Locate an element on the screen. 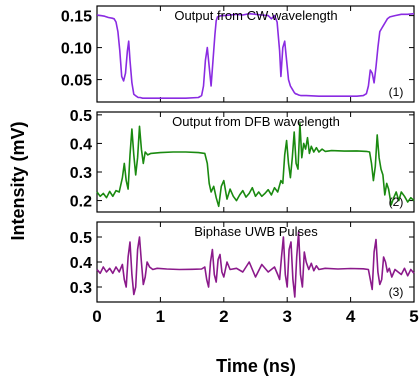 This screenshot has width=419, height=384. x-axis-title: Time (ns) is located at coordinates (256, 366).